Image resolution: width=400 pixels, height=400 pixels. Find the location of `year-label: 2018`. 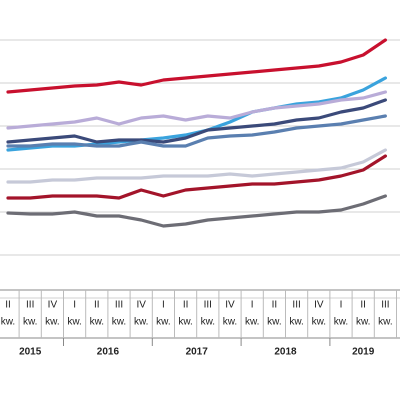

year-label: 2018 is located at coordinates (285, 352).